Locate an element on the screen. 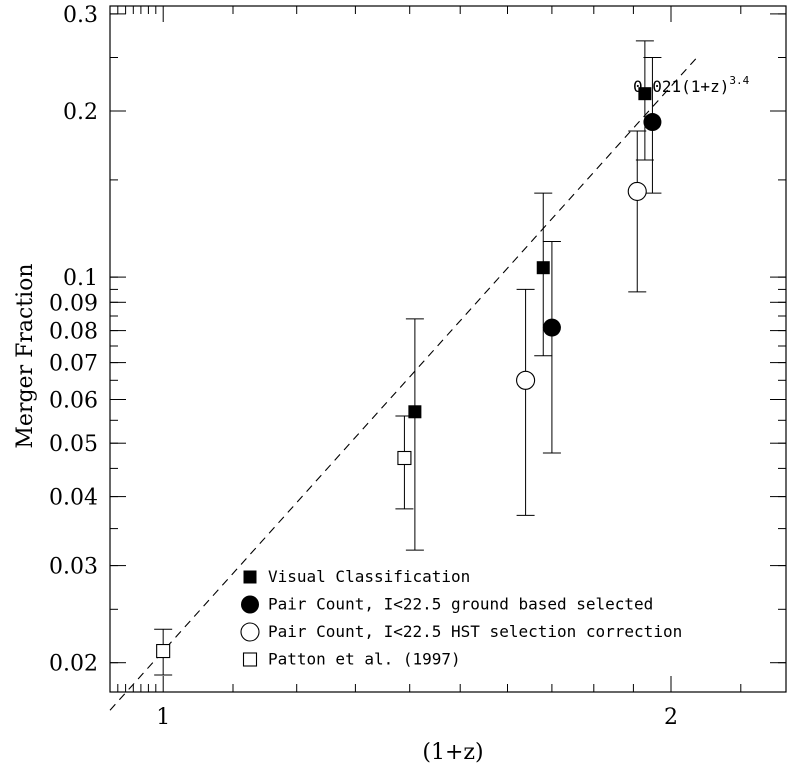 The width and height of the screenshot is (788, 770). y-tick-label: 0.08 is located at coordinates (73, 332).